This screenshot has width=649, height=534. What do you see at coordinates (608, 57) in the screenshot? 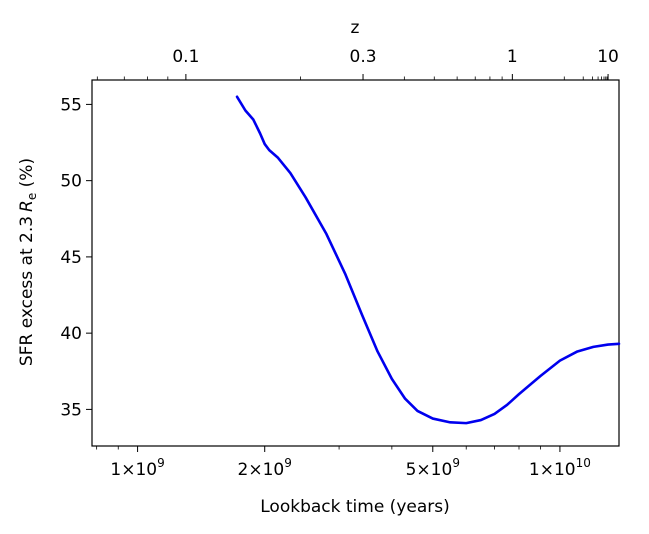
I see `top-tick-label: 10` at bounding box center [608, 57].